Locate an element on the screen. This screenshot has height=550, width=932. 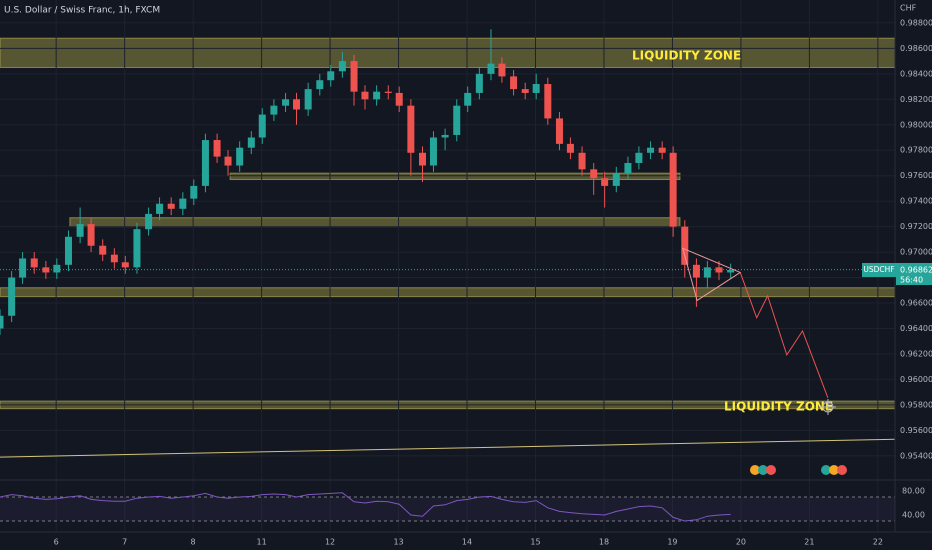
price-tag is located at coordinates (914, 274).